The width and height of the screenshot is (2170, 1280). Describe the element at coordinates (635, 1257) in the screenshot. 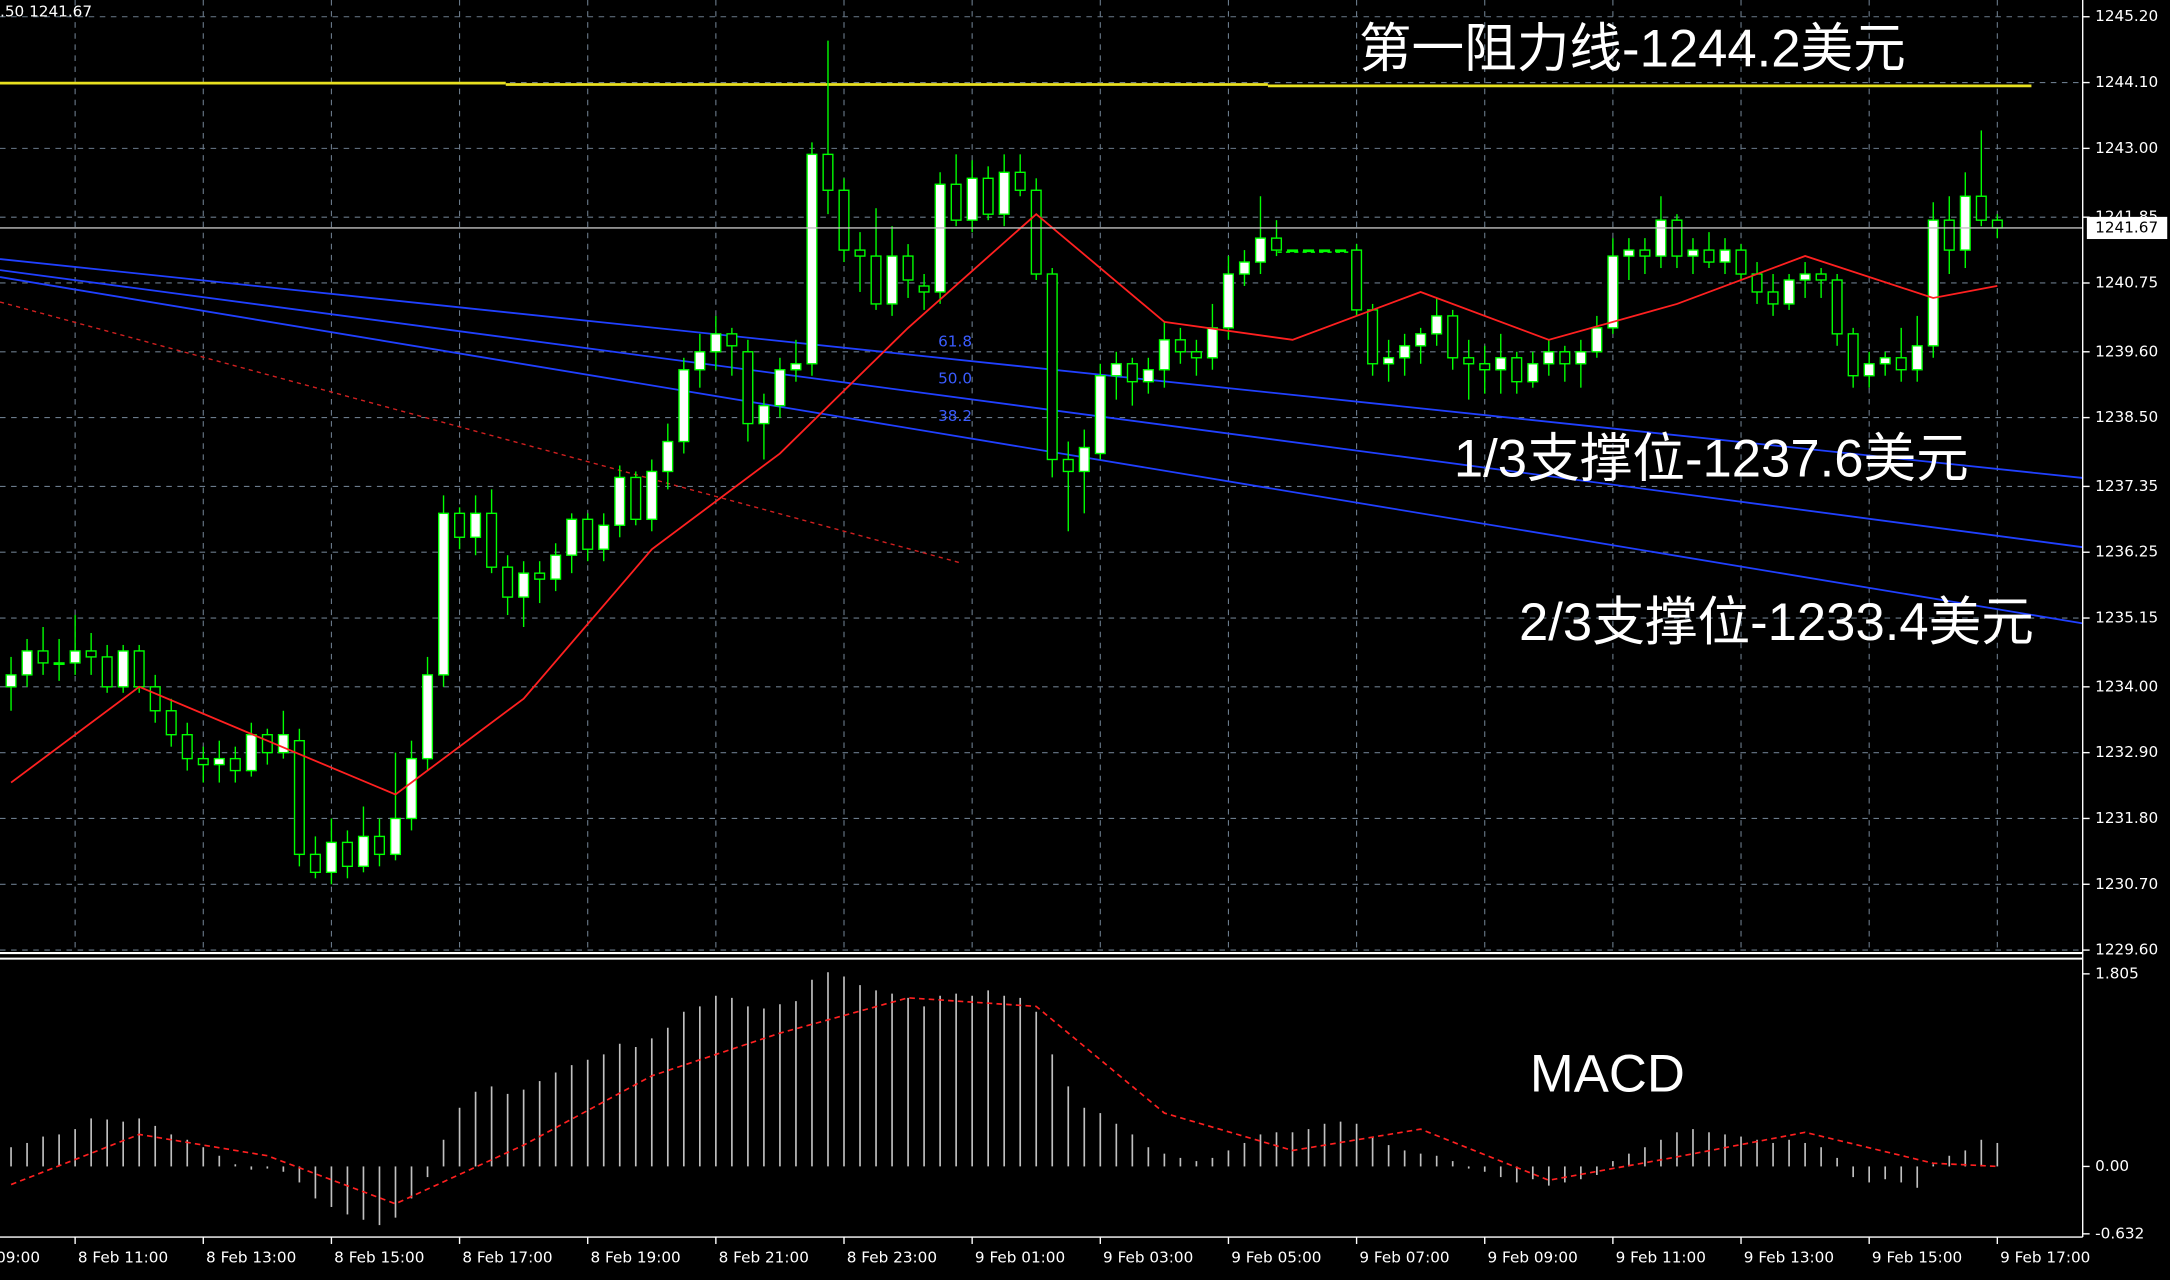

I see `x-tick-label: 8 Feb 19:00` at that location.